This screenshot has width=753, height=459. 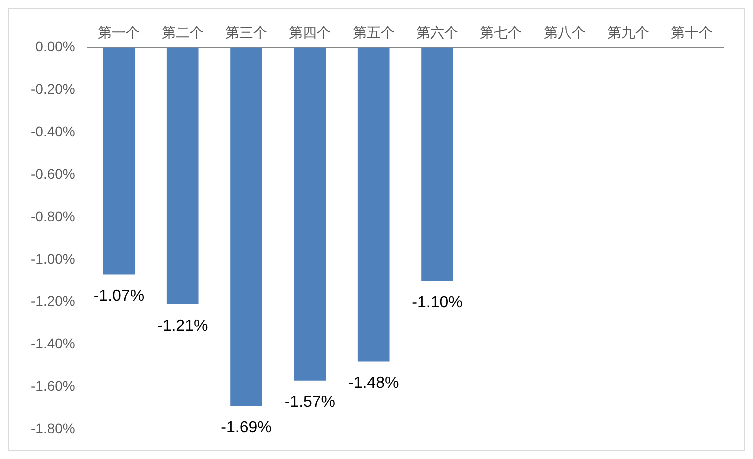 I want to click on y-tick-label: -1.20%, so click(x=53, y=301).